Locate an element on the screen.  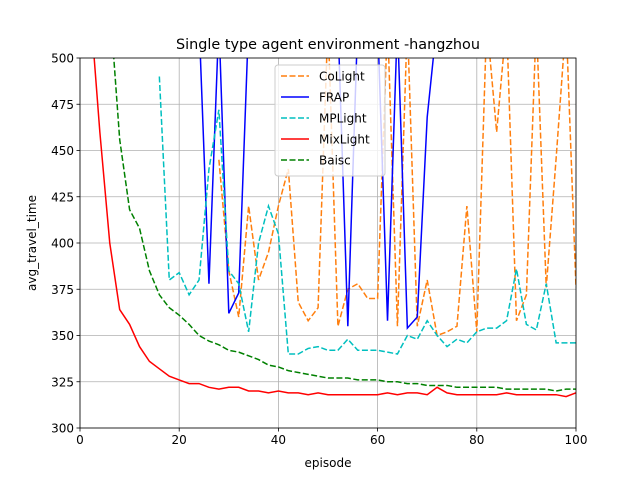
x-tick-label: 40 is located at coordinates (278, 440).